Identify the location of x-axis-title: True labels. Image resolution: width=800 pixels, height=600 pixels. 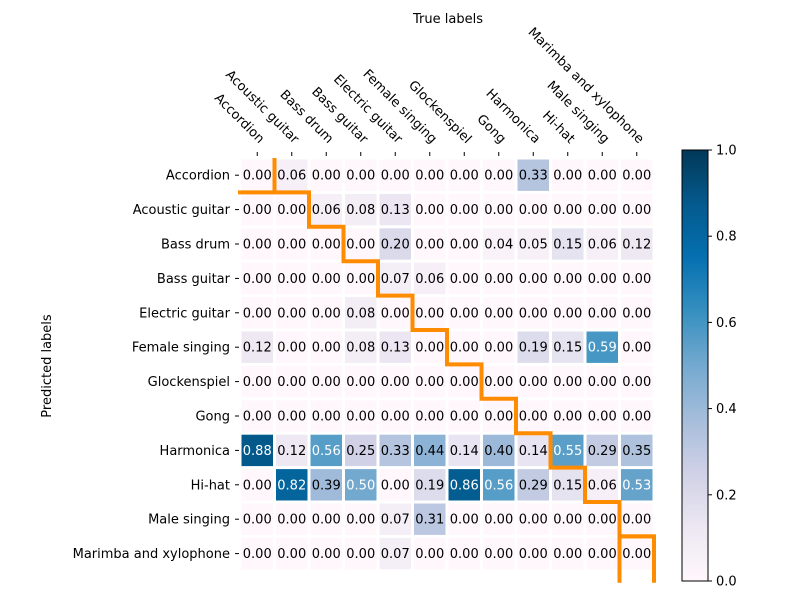
(447, 19).